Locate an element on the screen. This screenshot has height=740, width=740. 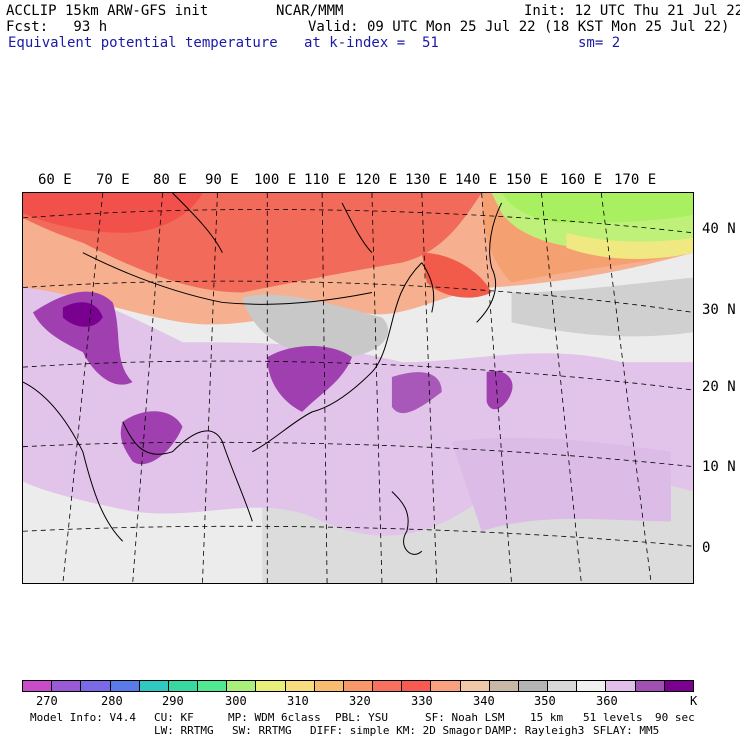
meridian-130e is located at coordinates (429, 388).